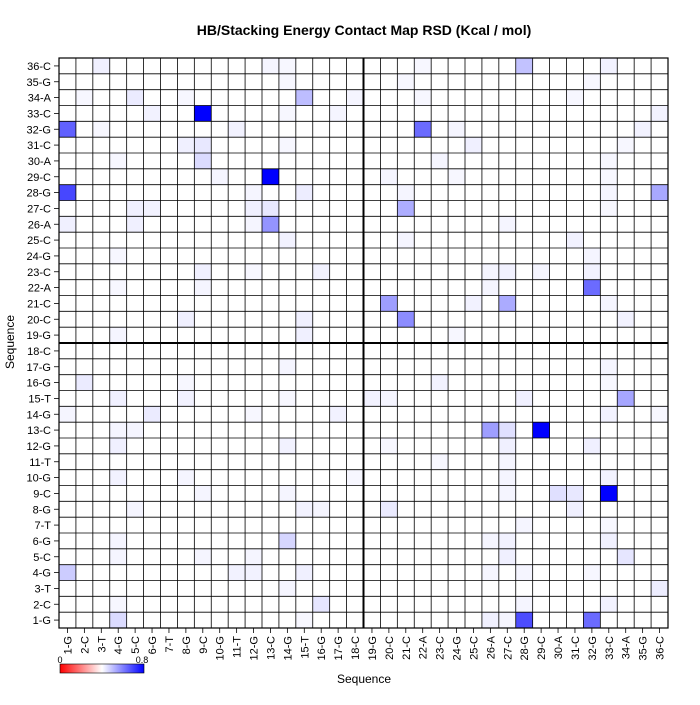 Image resolution: width=700 pixels, height=705 pixels. What do you see at coordinates (170, 644) in the screenshot?
I see `x-tick-label: 7-T` at bounding box center [170, 644].